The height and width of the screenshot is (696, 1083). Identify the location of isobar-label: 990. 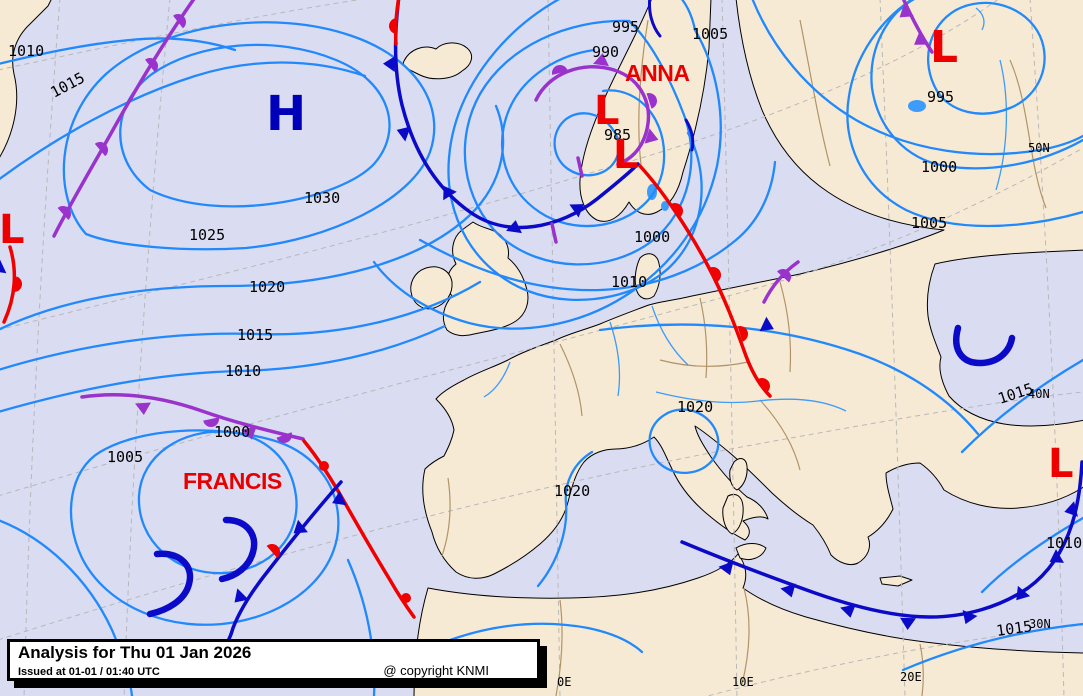
(605, 52).